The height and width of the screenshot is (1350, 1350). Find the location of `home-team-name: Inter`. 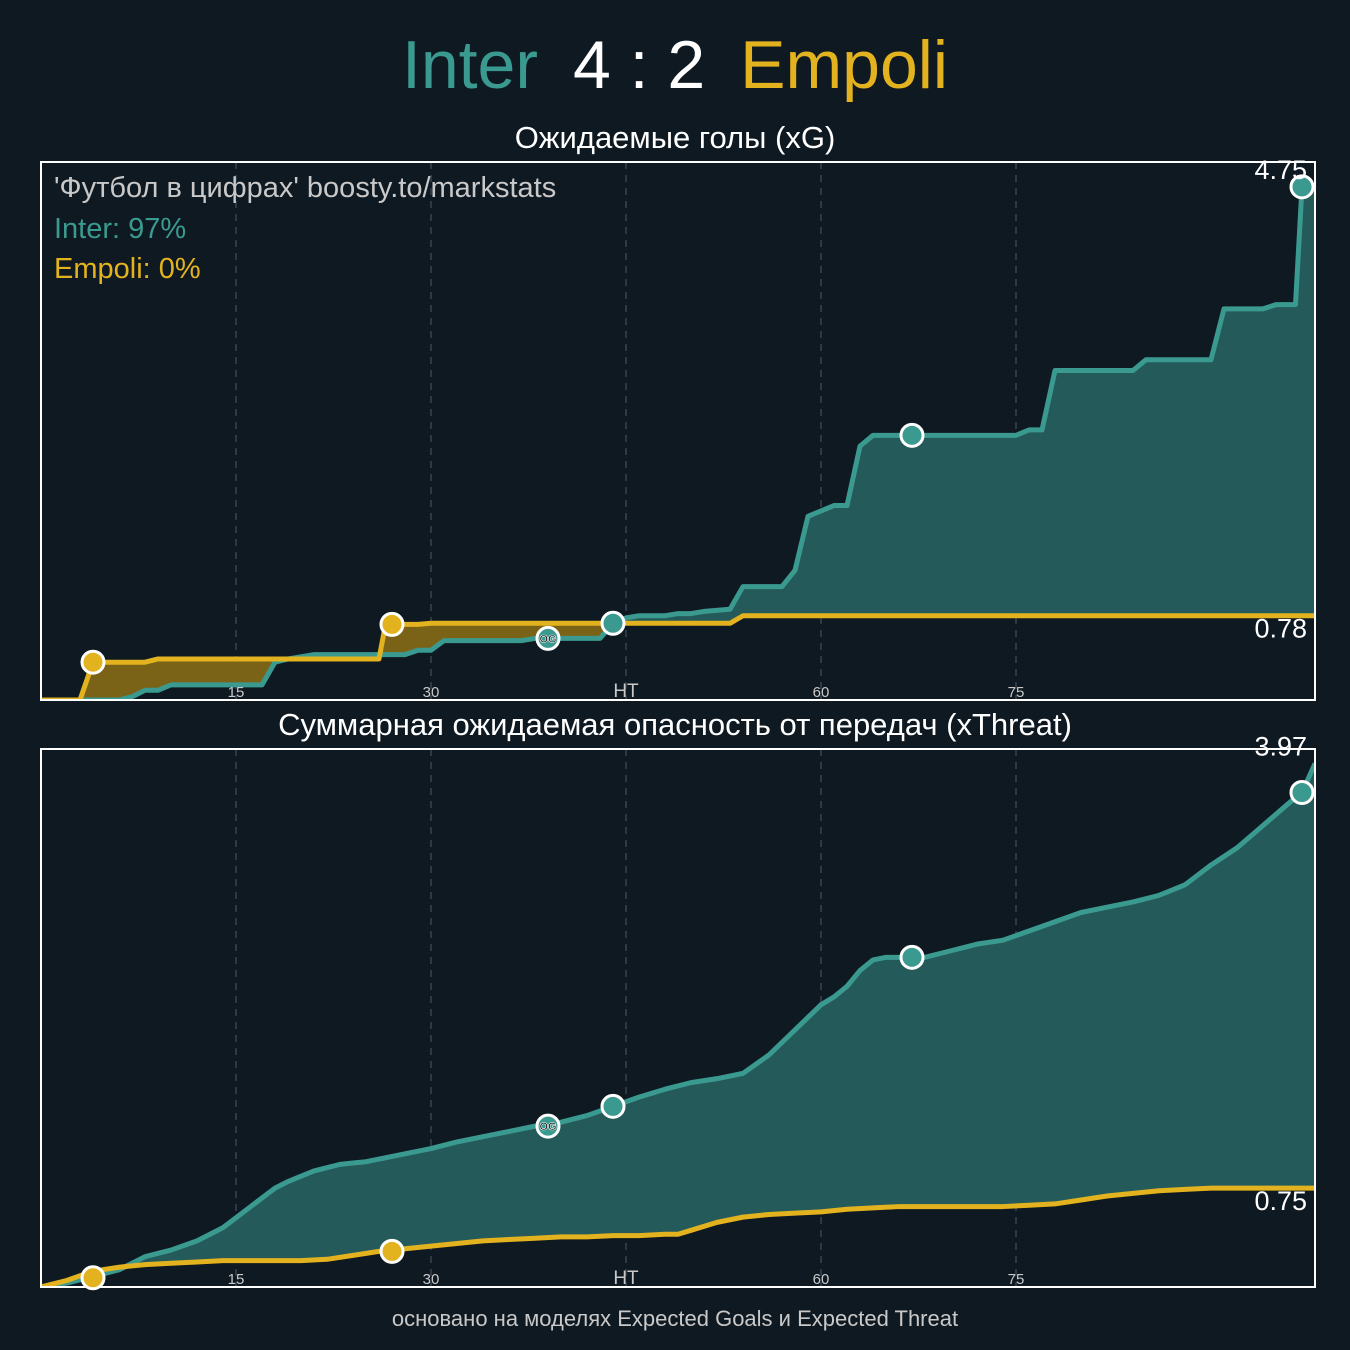

home-team-name: Inter is located at coordinates (470, 65).